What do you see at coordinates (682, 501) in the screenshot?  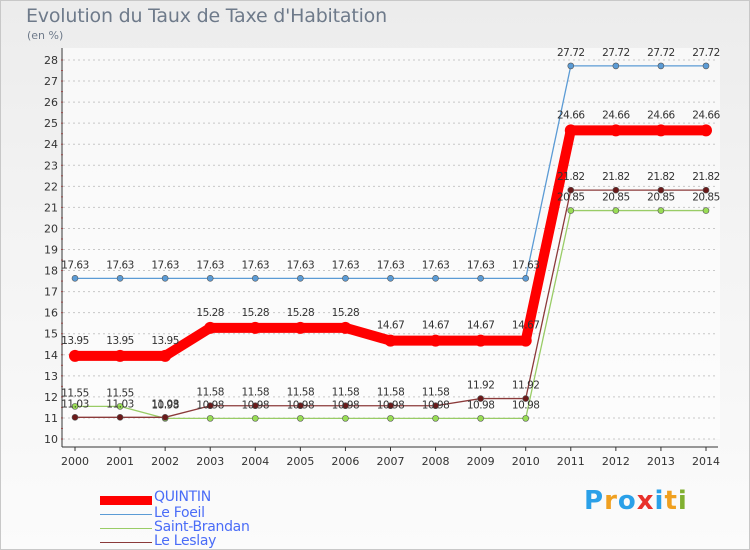 I see `logo-letter: i` at bounding box center [682, 501].